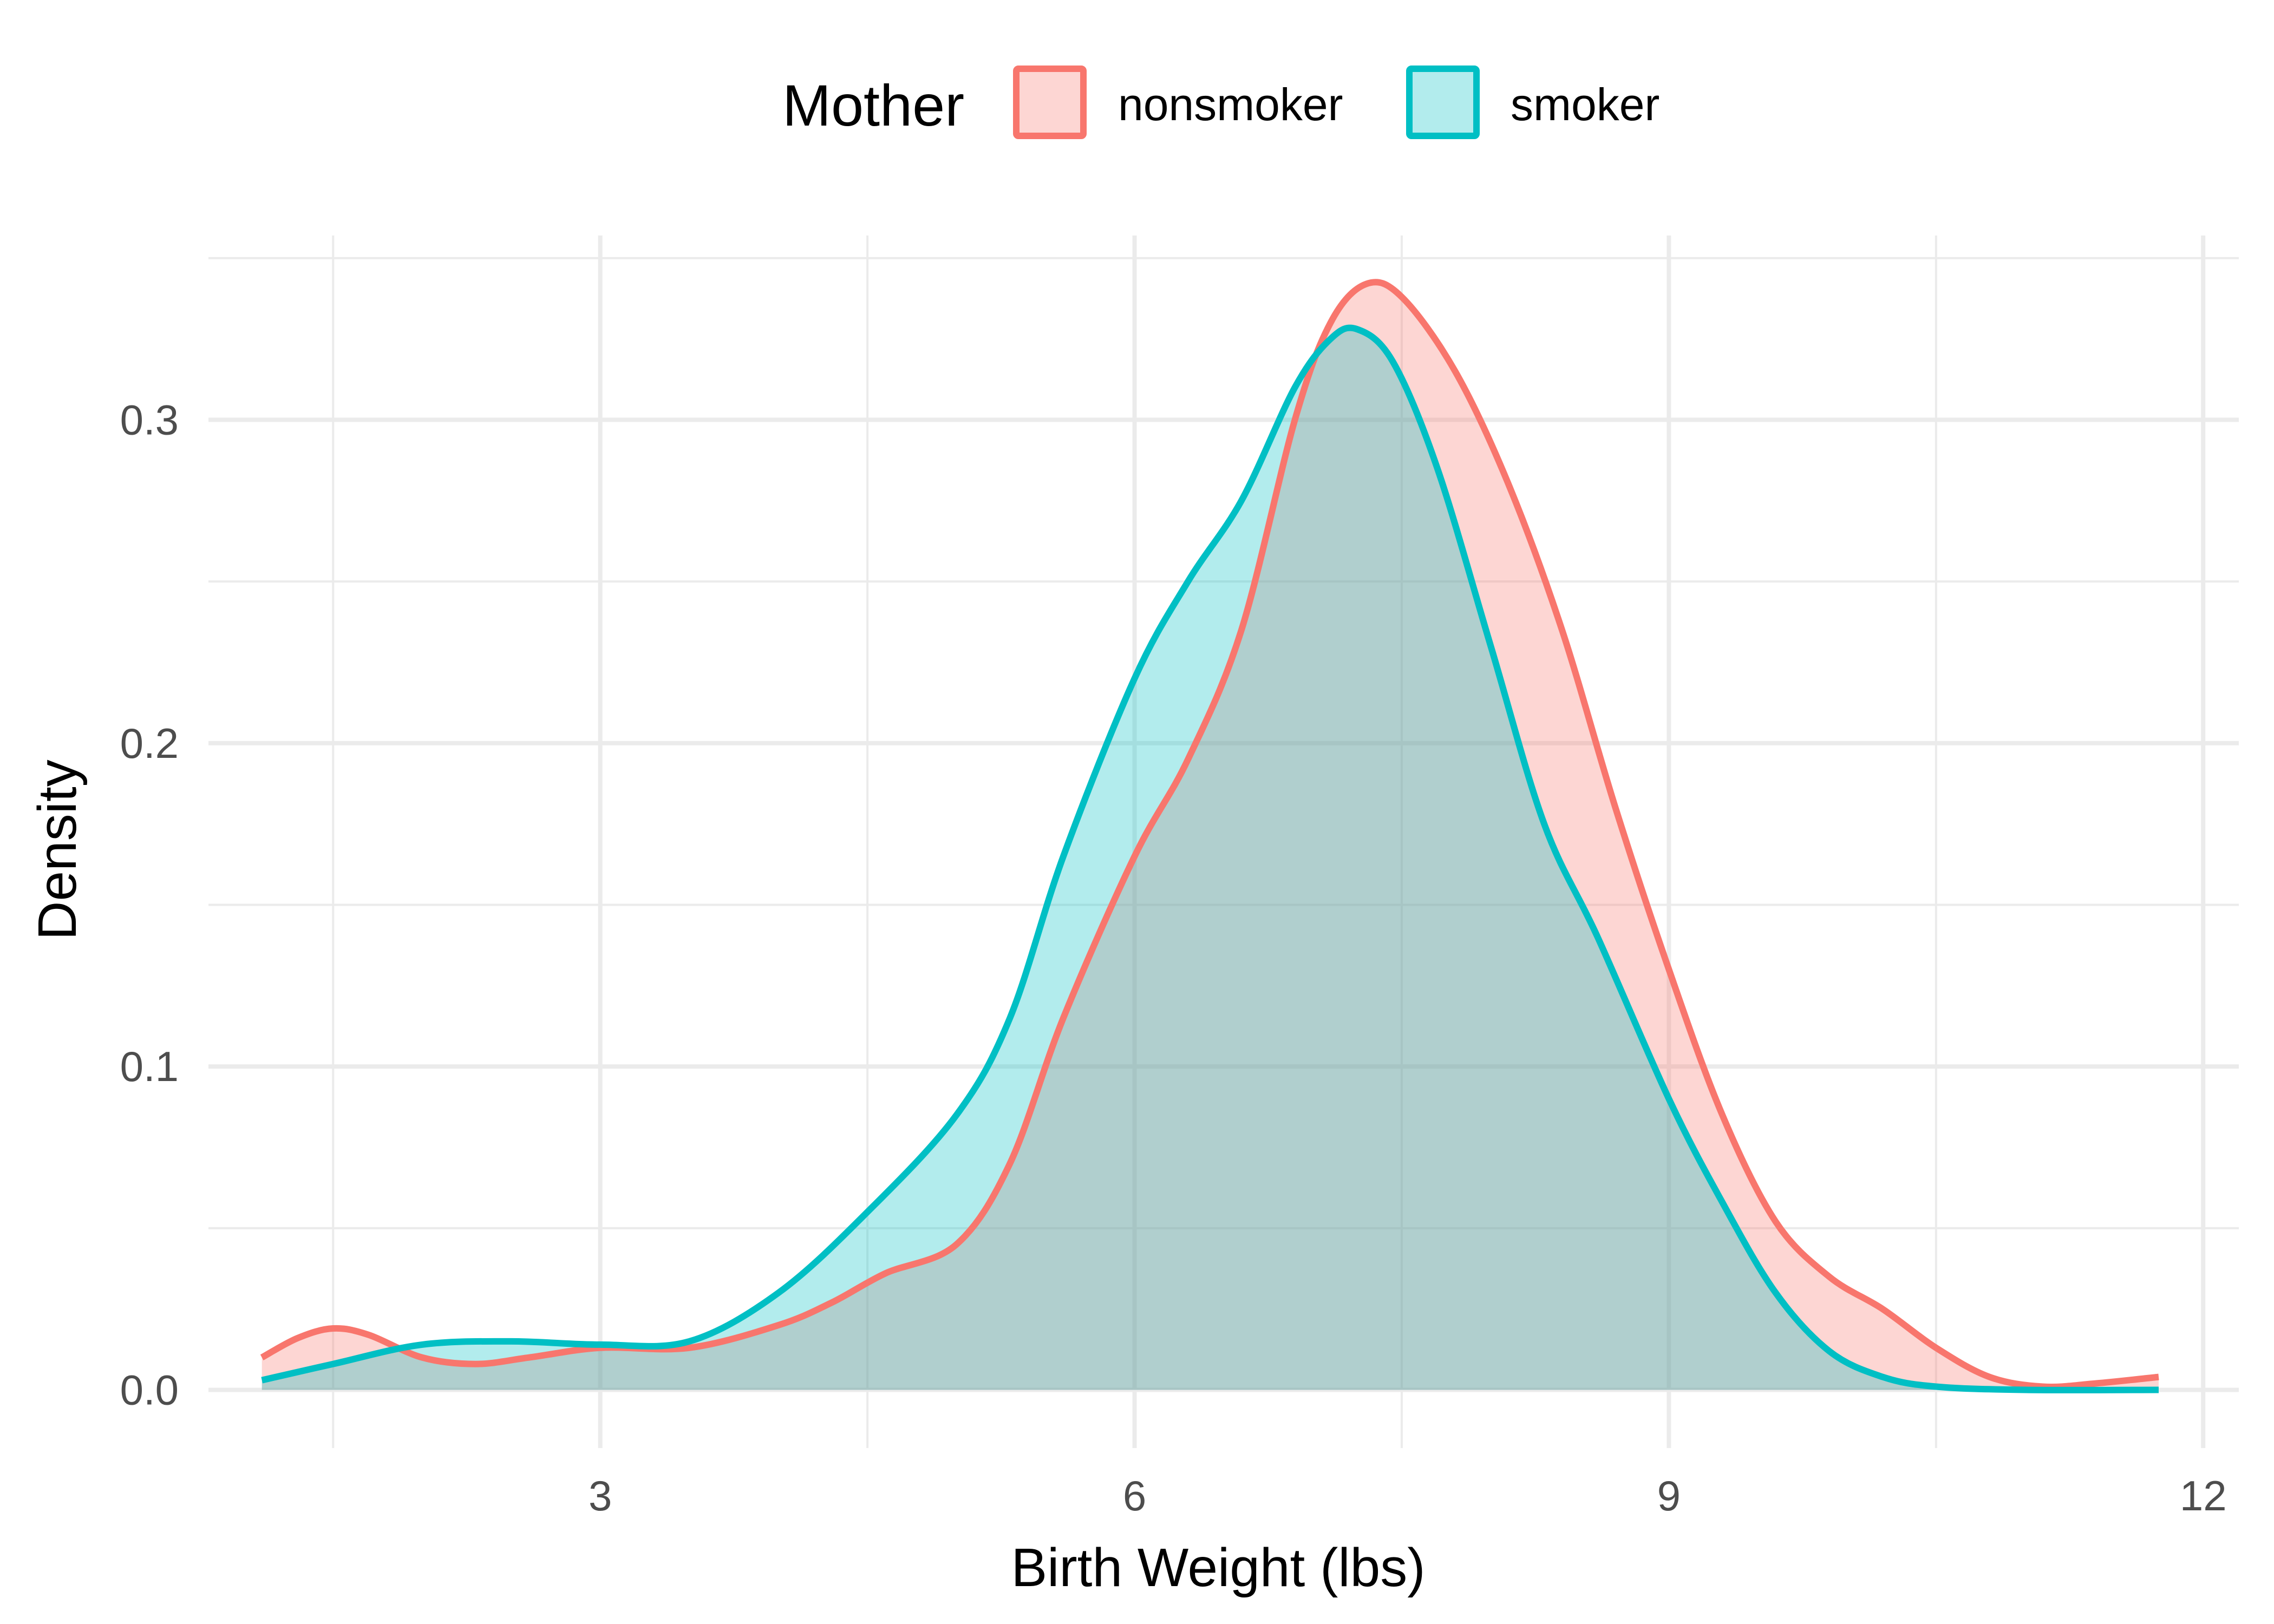 This screenshot has height=1624, width=2274. I want to click on x-axis-title: Birth Weight (lbs), so click(1218, 1567).